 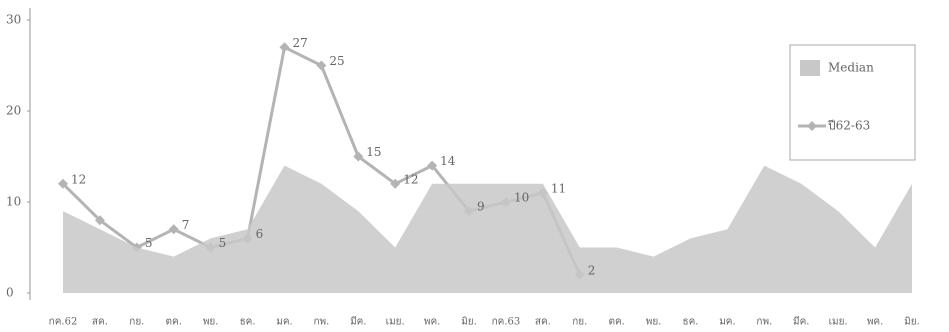 What do you see at coordinates (336, 61) in the screenshot?
I see `data-label: 25` at bounding box center [336, 61].